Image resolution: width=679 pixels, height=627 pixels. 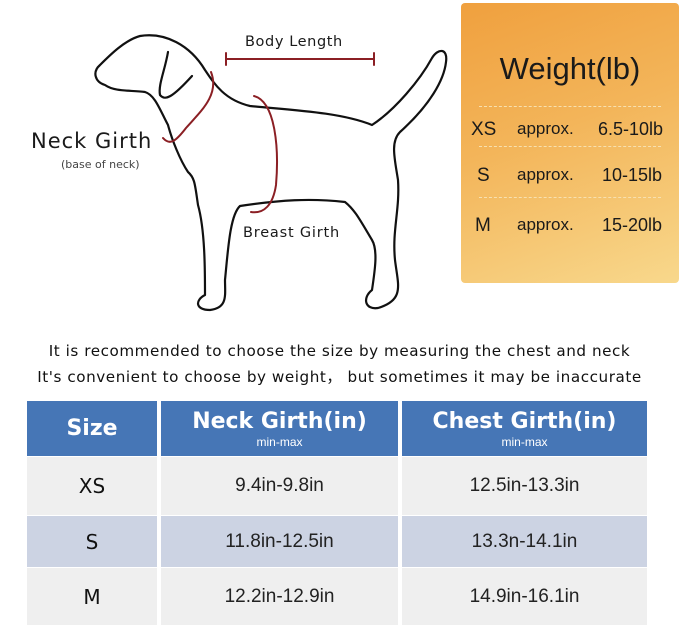 I want to click on table-row-s-neck: 11.8in-12.5in, so click(x=279, y=541).